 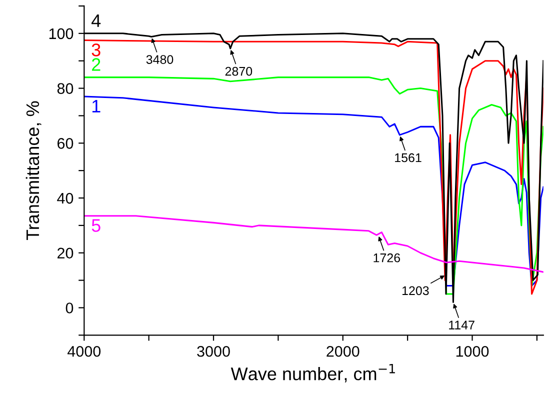 What do you see at coordinates (160, 59) in the screenshot?
I see `annotation: 3480` at bounding box center [160, 59].